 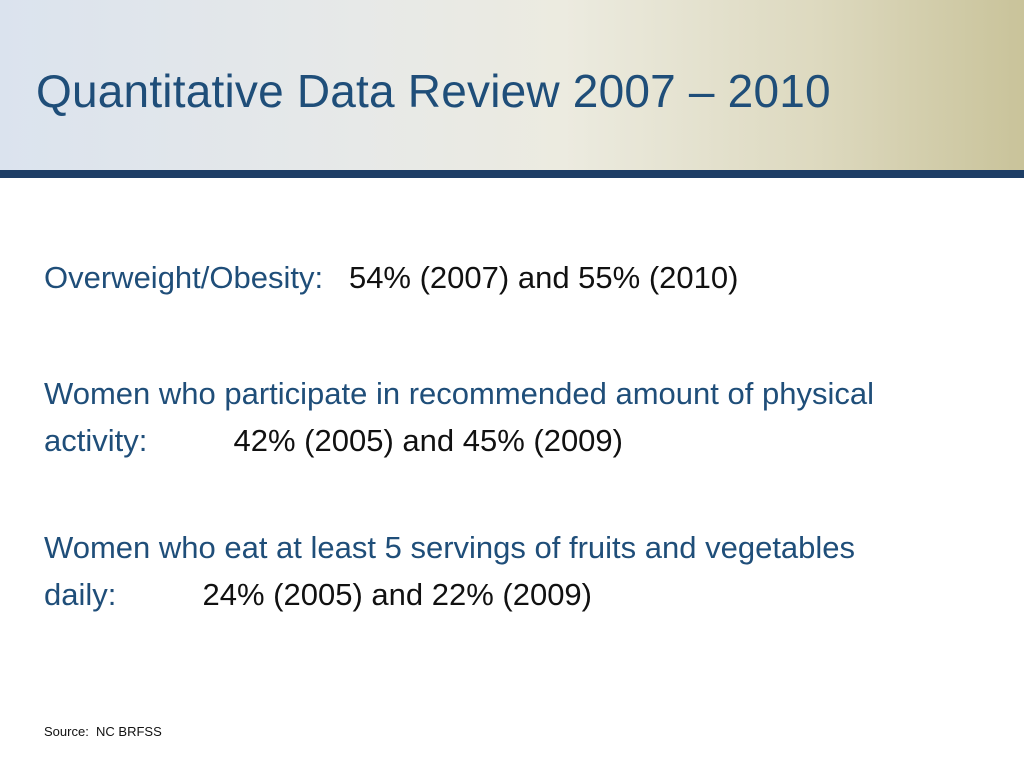 What do you see at coordinates (428, 440) in the screenshot?
I see `stat-value: 42% (2005) and 45% (2009)` at bounding box center [428, 440].